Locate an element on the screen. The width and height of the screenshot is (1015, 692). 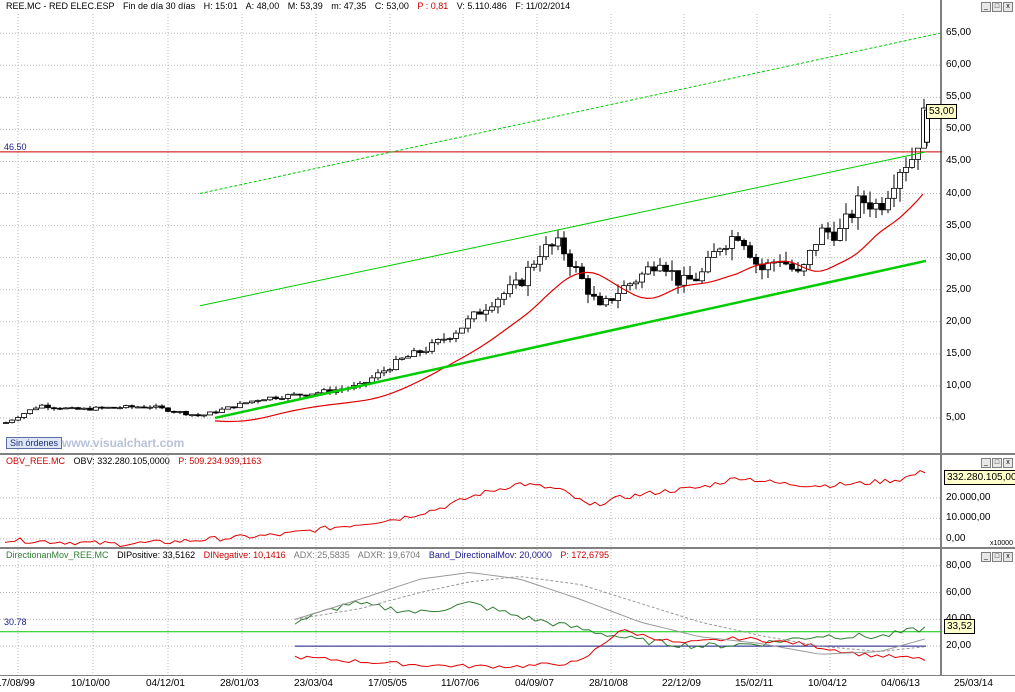
time-label: H: 15:01 is located at coordinates (220, 6).